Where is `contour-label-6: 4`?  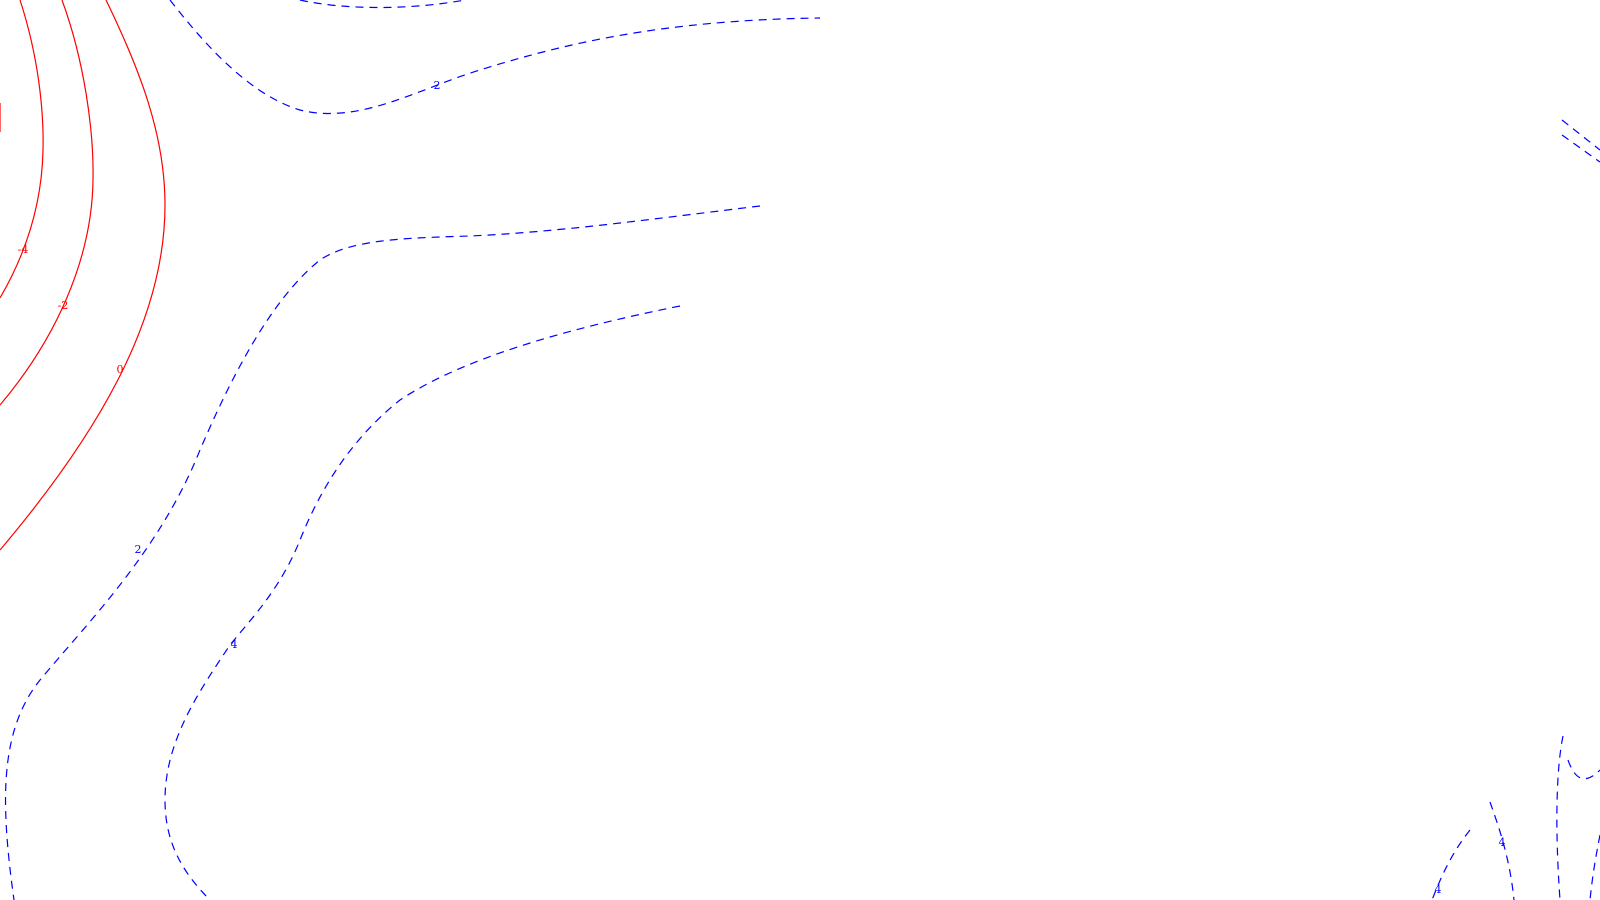 contour-label-6: 4 is located at coordinates (1502, 842).